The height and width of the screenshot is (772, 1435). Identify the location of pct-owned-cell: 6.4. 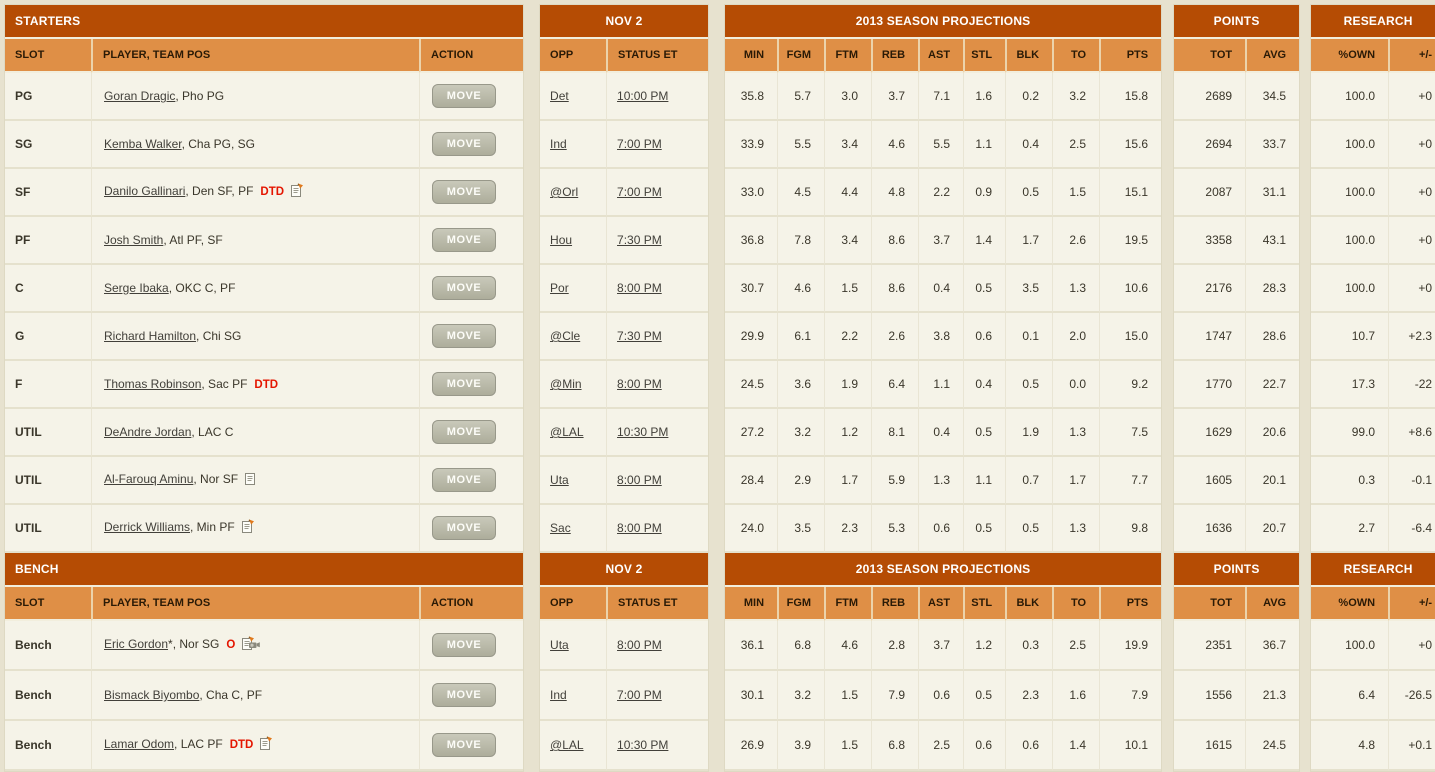
(1350, 696).